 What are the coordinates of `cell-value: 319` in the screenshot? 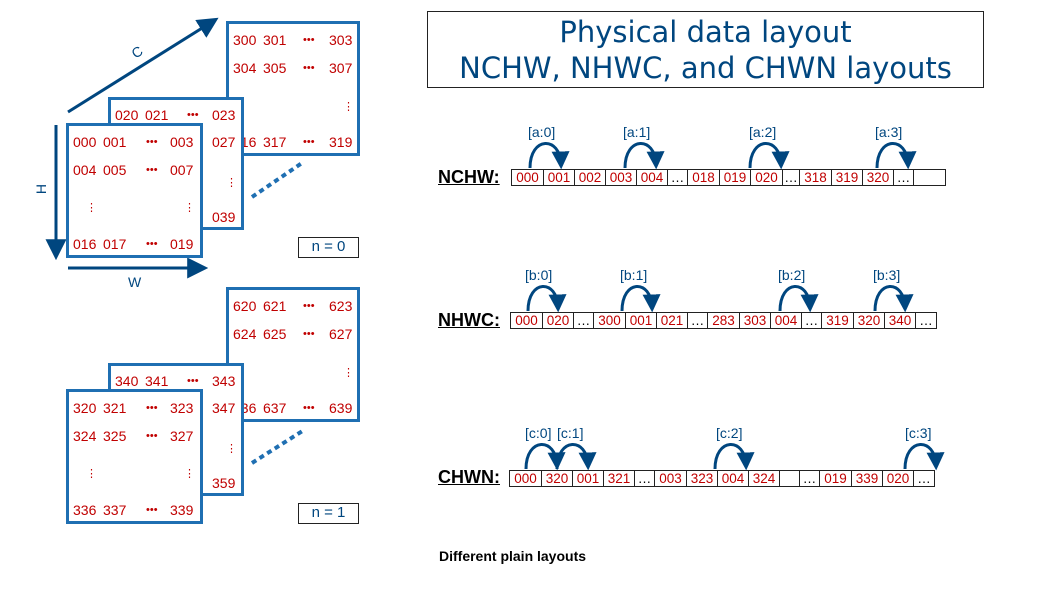 It's located at (341, 142).